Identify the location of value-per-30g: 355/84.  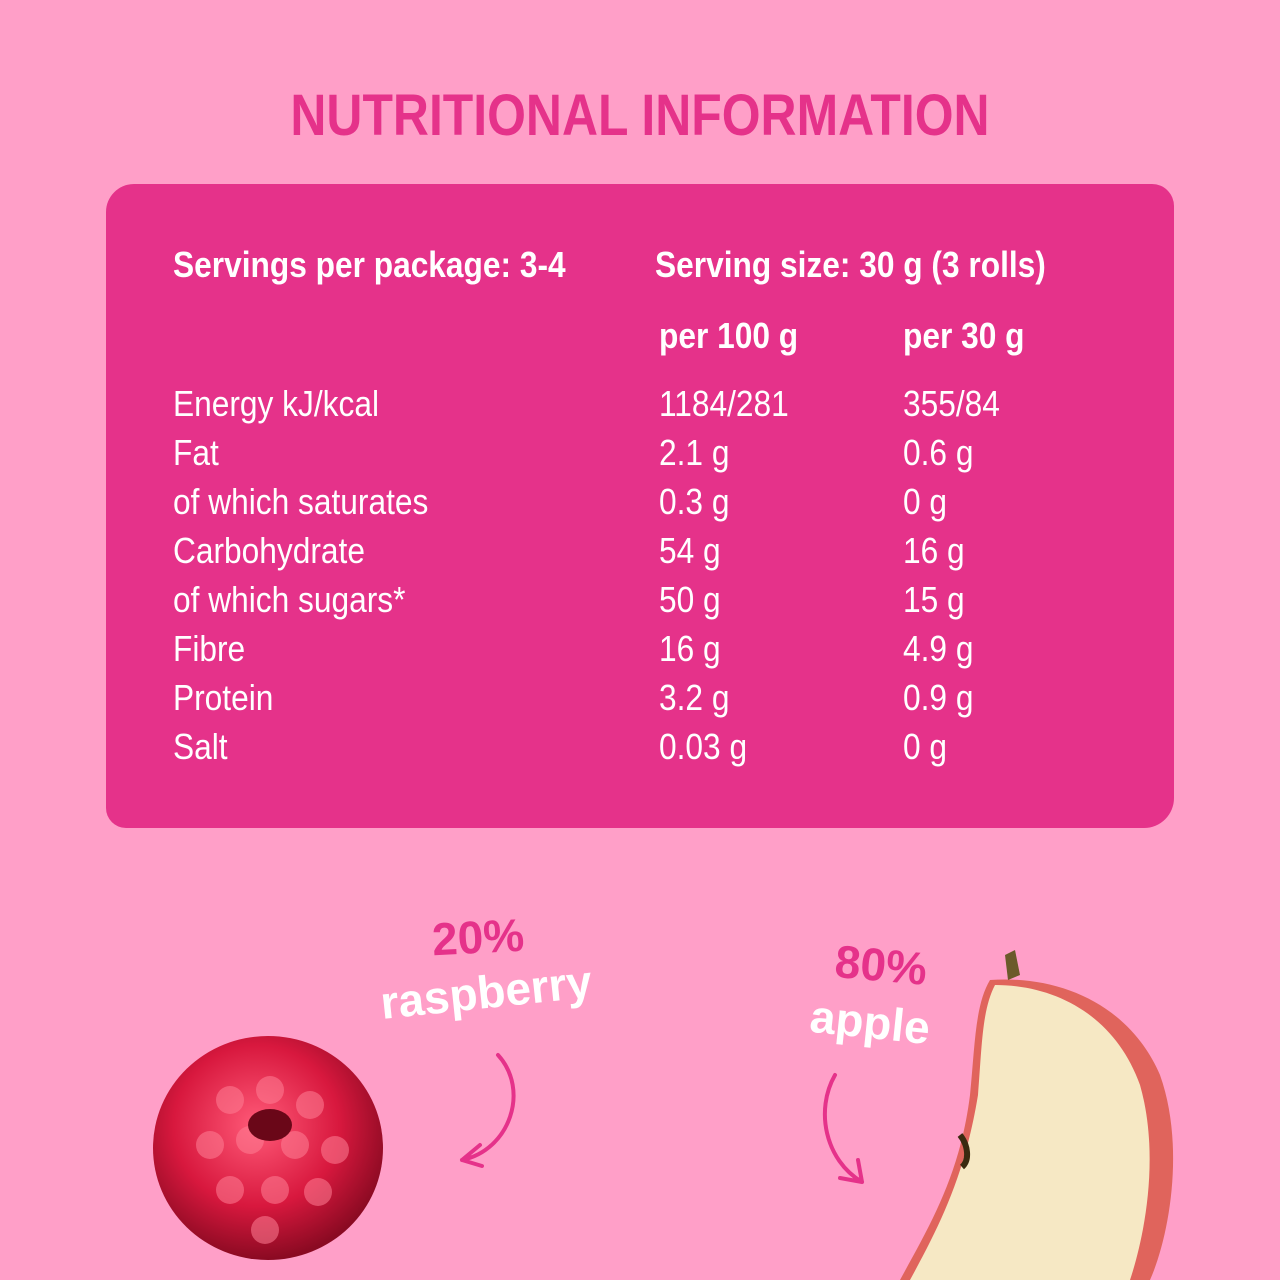
(951, 403).